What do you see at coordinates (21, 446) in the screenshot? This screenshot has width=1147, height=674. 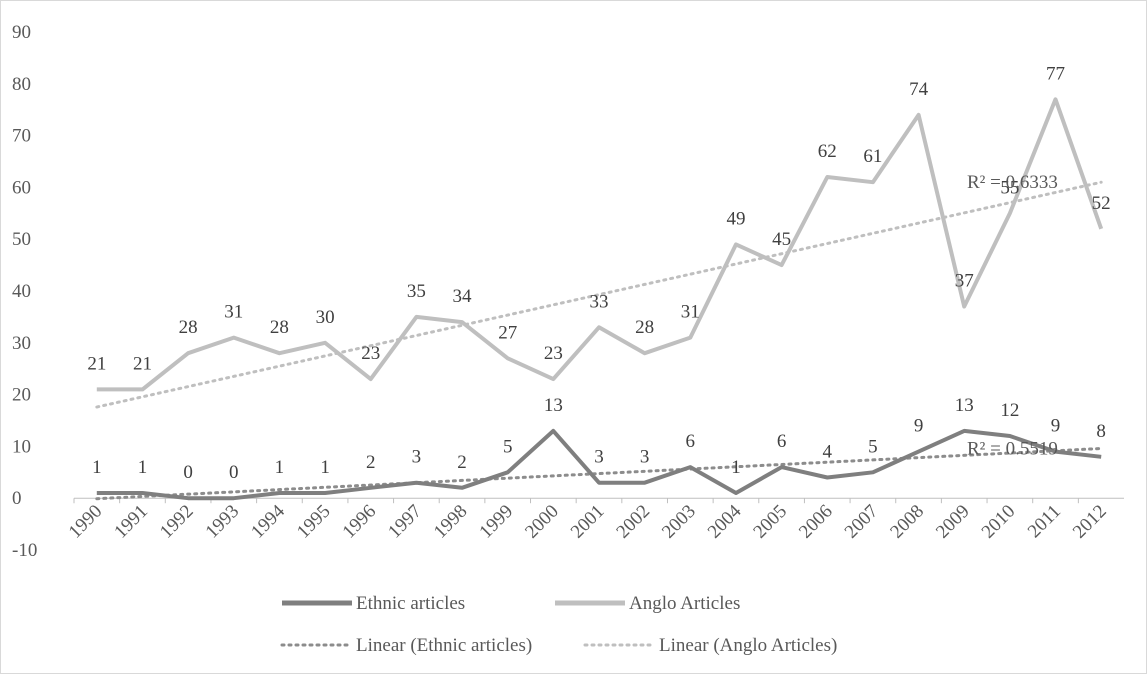 I see `y-tick-label: 10` at bounding box center [21, 446].